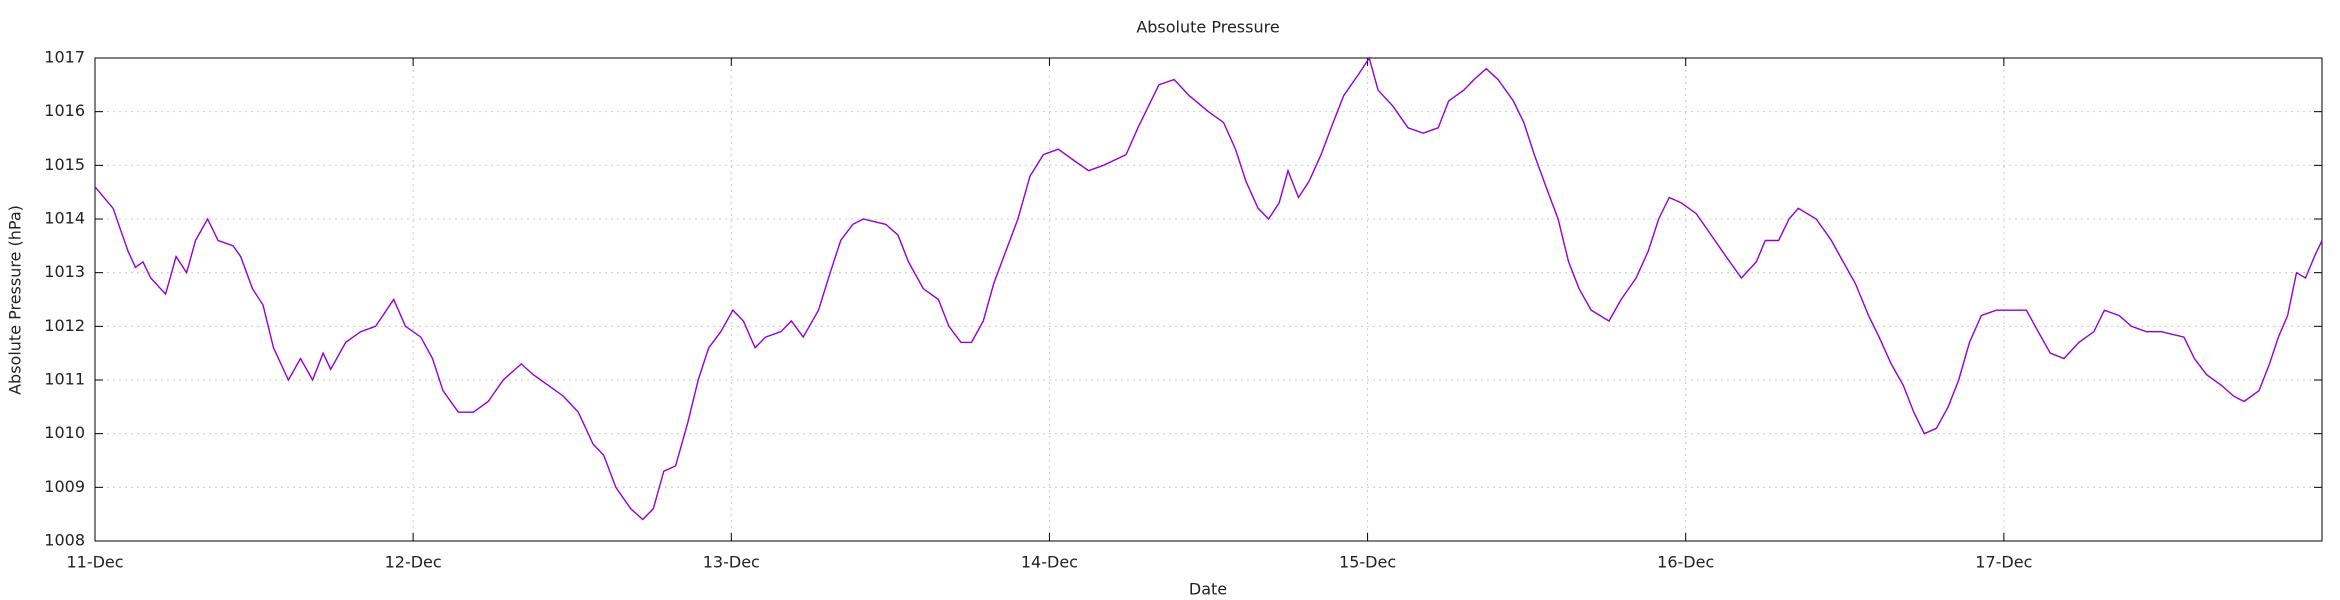 This screenshot has width=2340, height=600. I want to click on y-tick-label: 1015, so click(64, 164).